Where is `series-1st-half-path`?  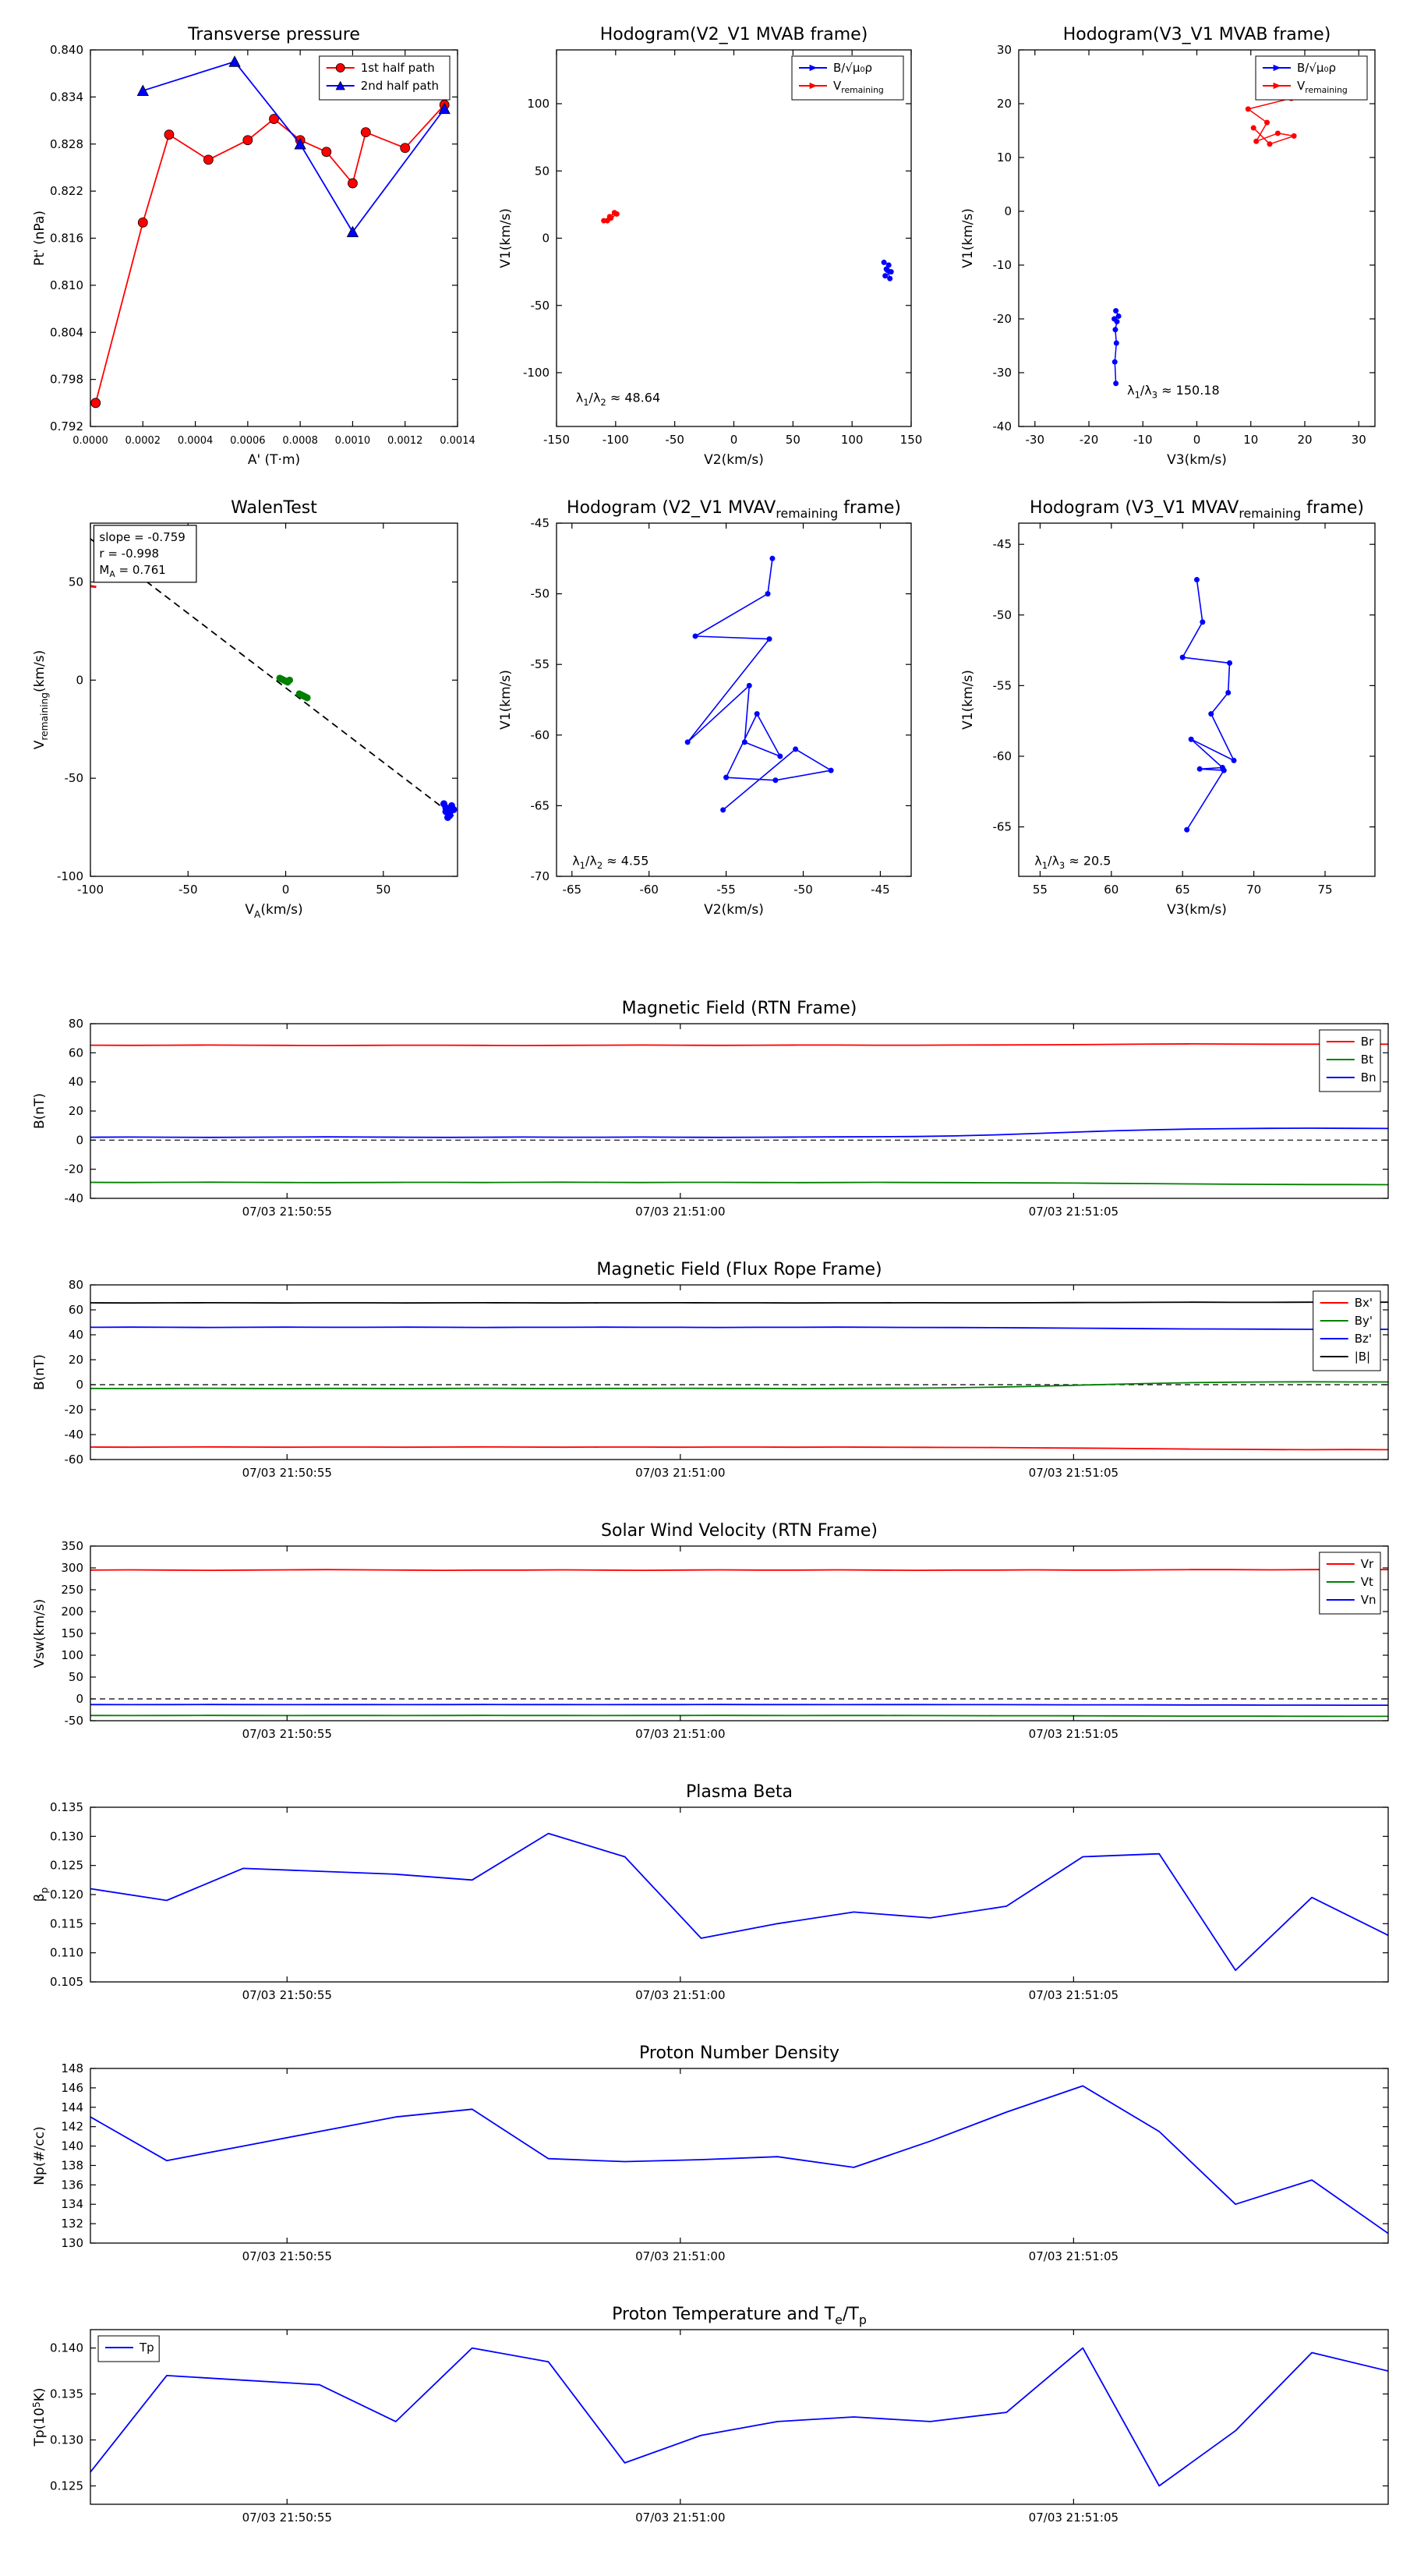
series-1st-half-path is located at coordinates (270, 254).